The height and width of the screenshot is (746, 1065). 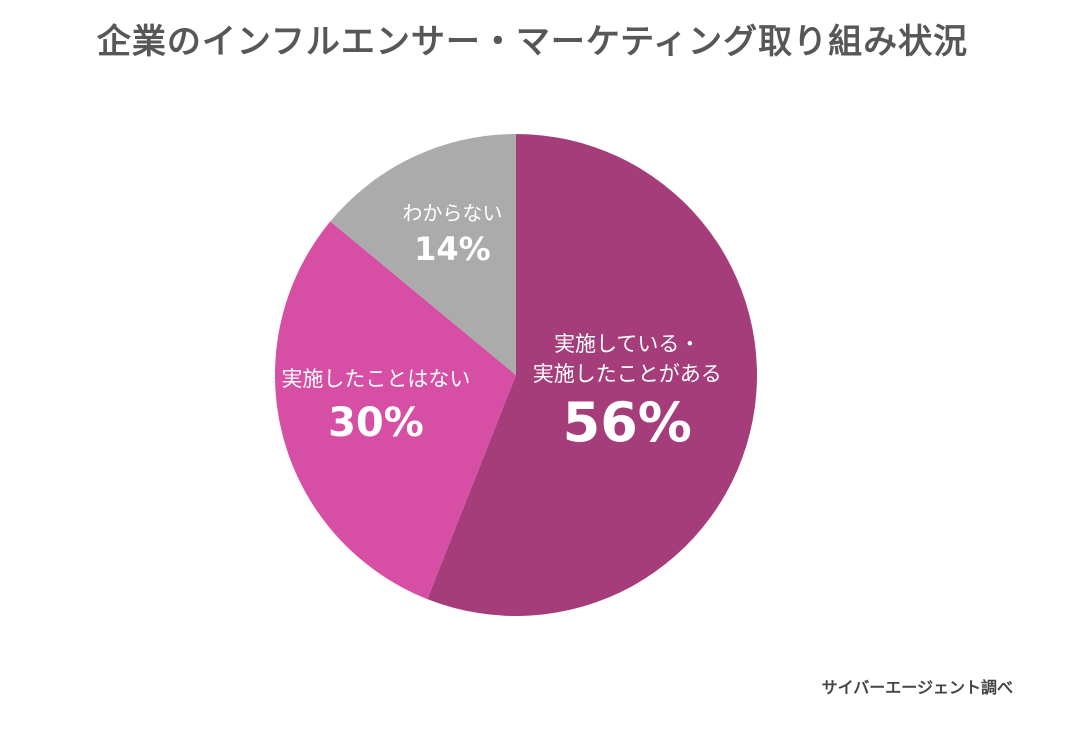 What do you see at coordinates (452, 213) in the screenshot?
I see `slice-label: わからない` at bounding box center [452, 213].